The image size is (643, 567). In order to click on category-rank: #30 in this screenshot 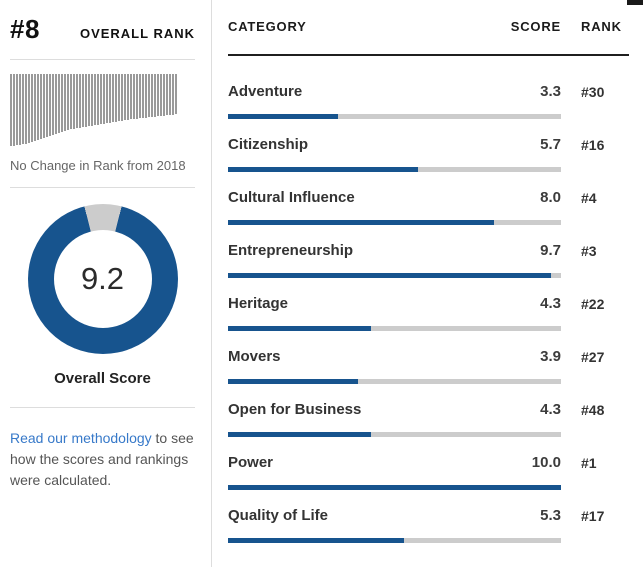, I will do `click(593, 92)`.